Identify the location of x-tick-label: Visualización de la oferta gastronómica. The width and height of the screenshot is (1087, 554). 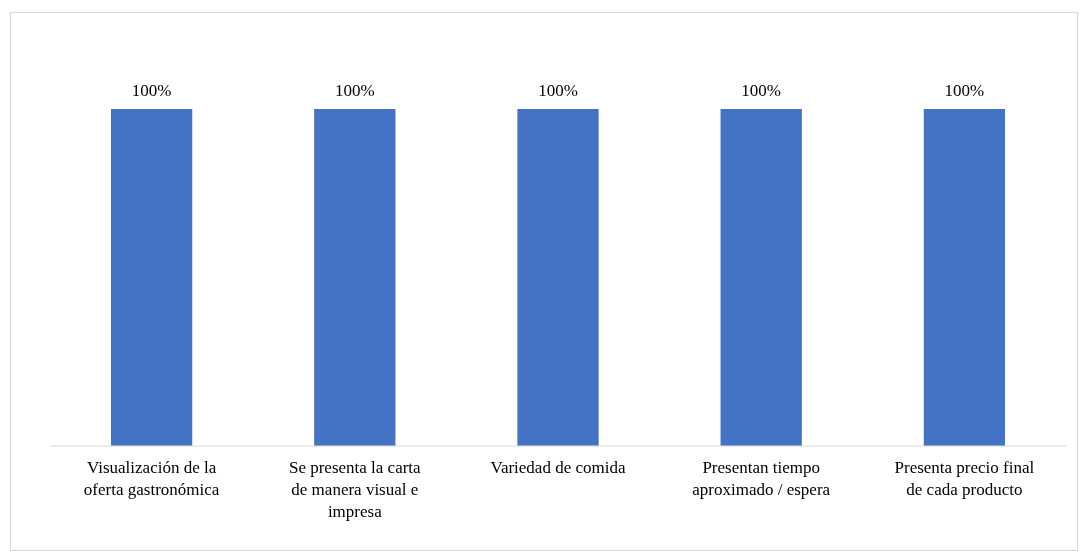
(151, 478).